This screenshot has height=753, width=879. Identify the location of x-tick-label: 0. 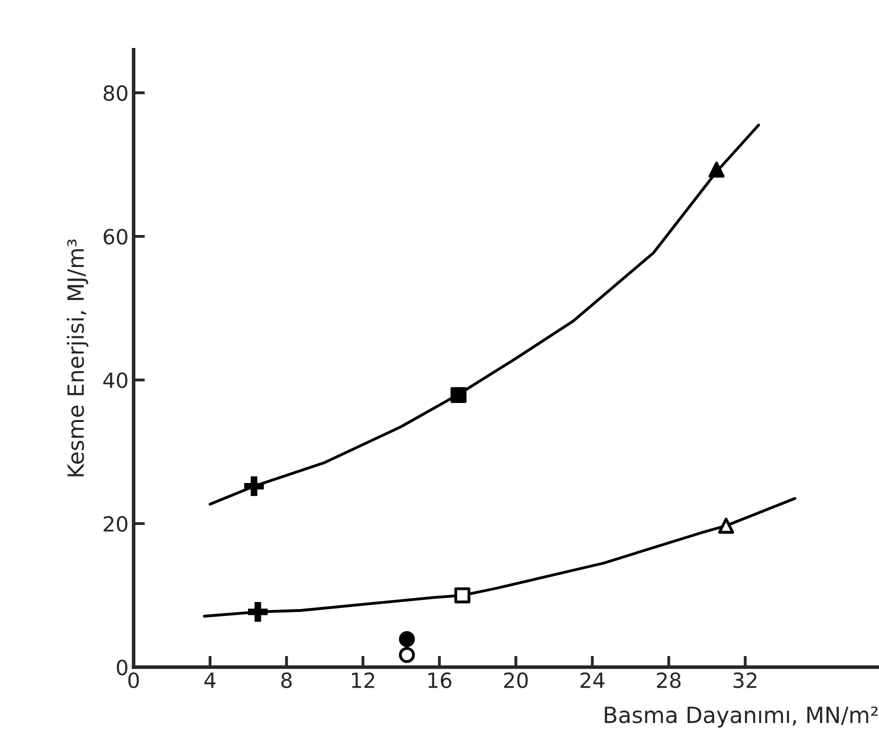
(133, 680).